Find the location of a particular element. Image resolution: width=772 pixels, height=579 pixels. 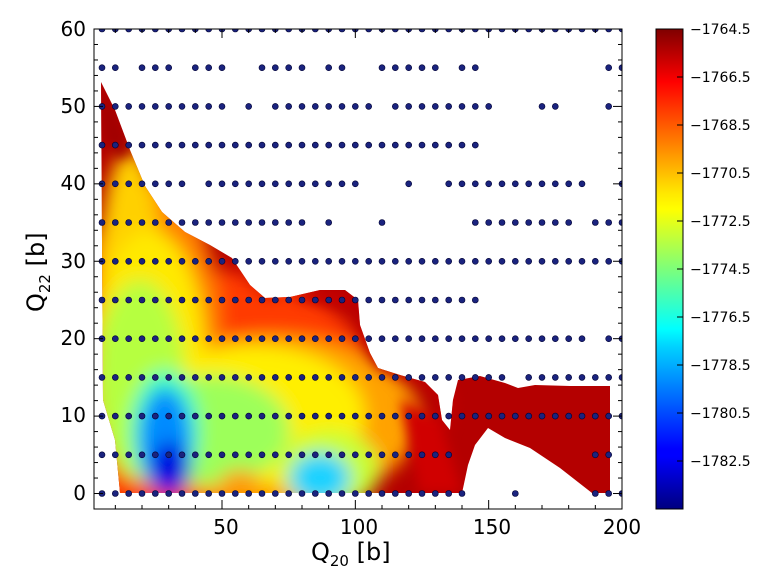

colorbar-tick-label: −1778.5 is located at coordinates (720, 366).